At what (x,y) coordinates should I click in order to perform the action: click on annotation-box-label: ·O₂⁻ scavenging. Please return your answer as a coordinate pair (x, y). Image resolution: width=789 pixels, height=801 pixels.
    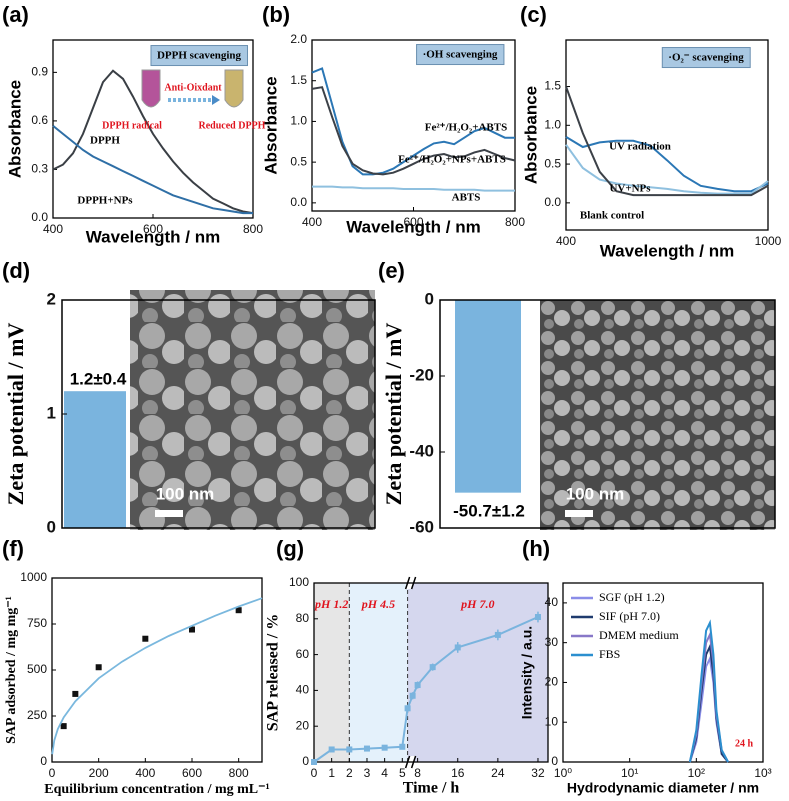
    Looking at the image, I should click on (706, 58).